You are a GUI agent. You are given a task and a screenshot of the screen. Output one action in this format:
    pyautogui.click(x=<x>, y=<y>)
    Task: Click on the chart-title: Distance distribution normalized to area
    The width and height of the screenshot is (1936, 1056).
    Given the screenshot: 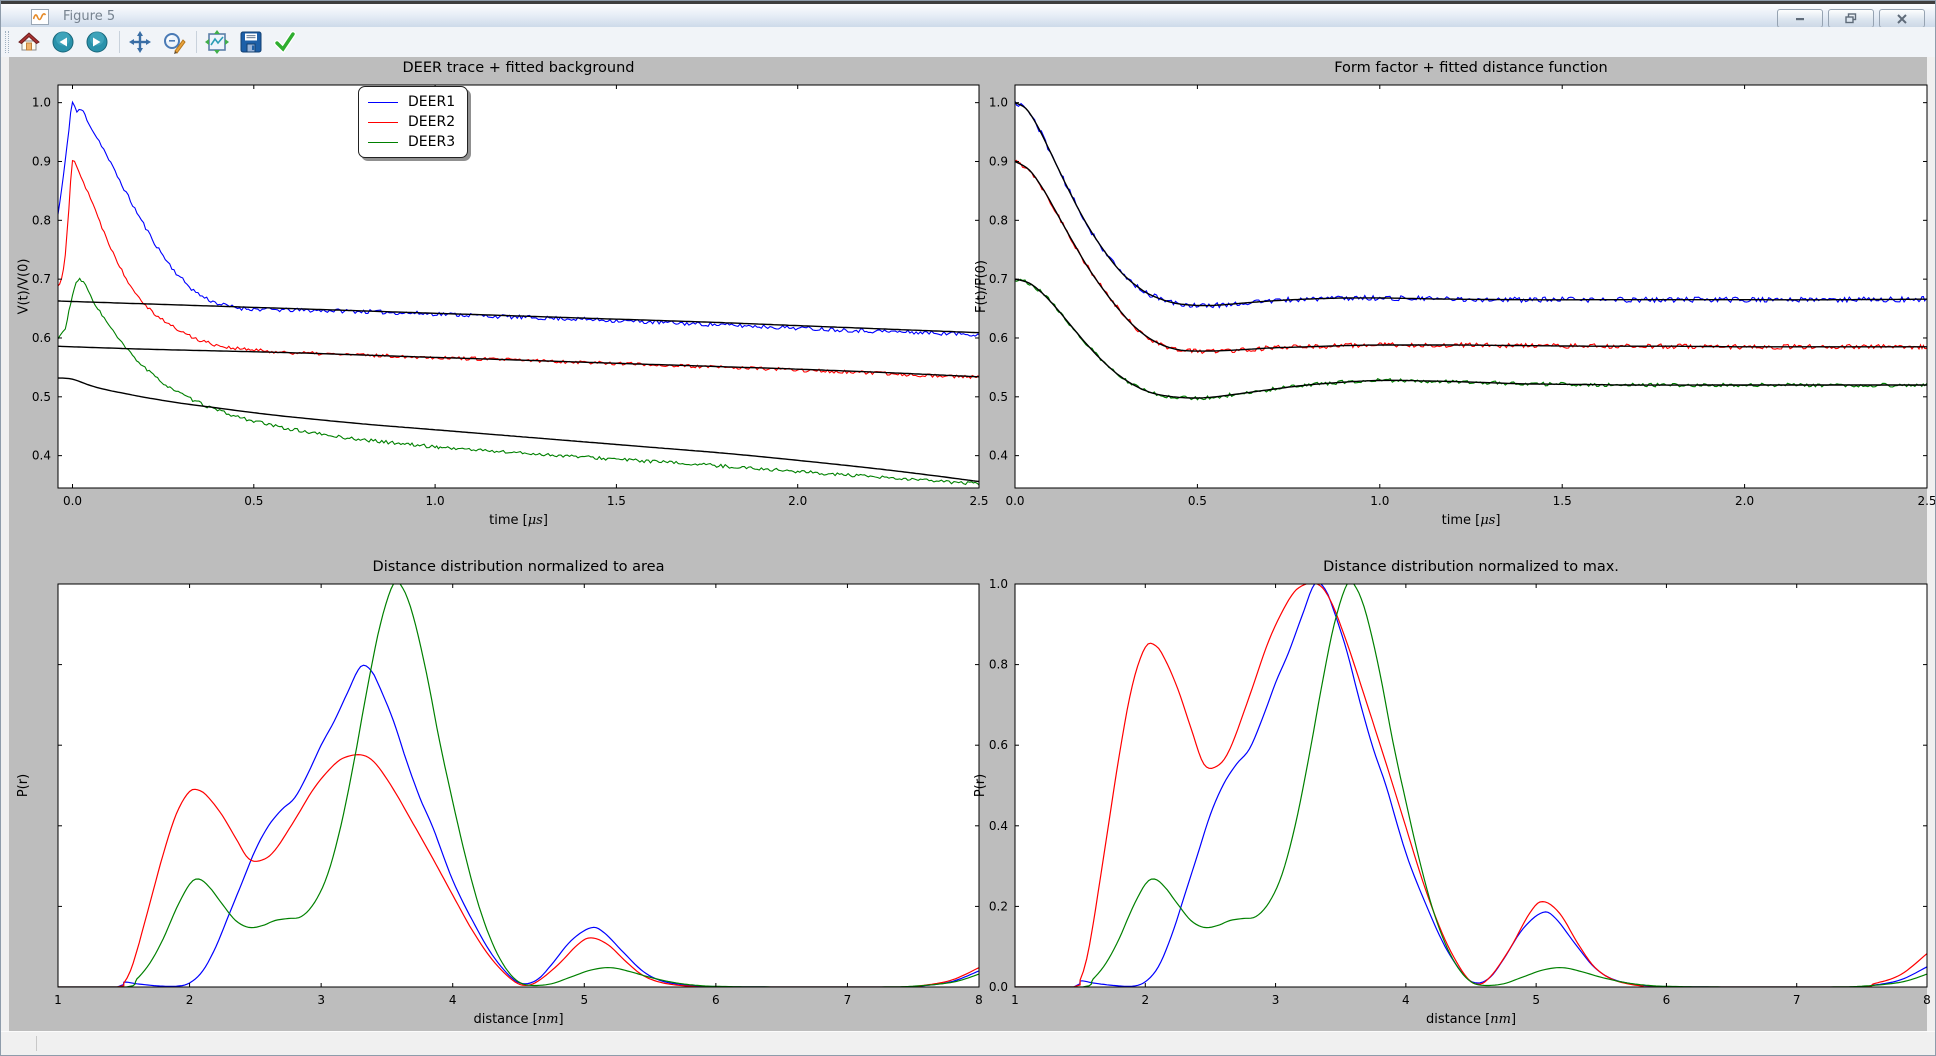 What is the action you would take?
    pyautogui.click(x=518, y=567)
    